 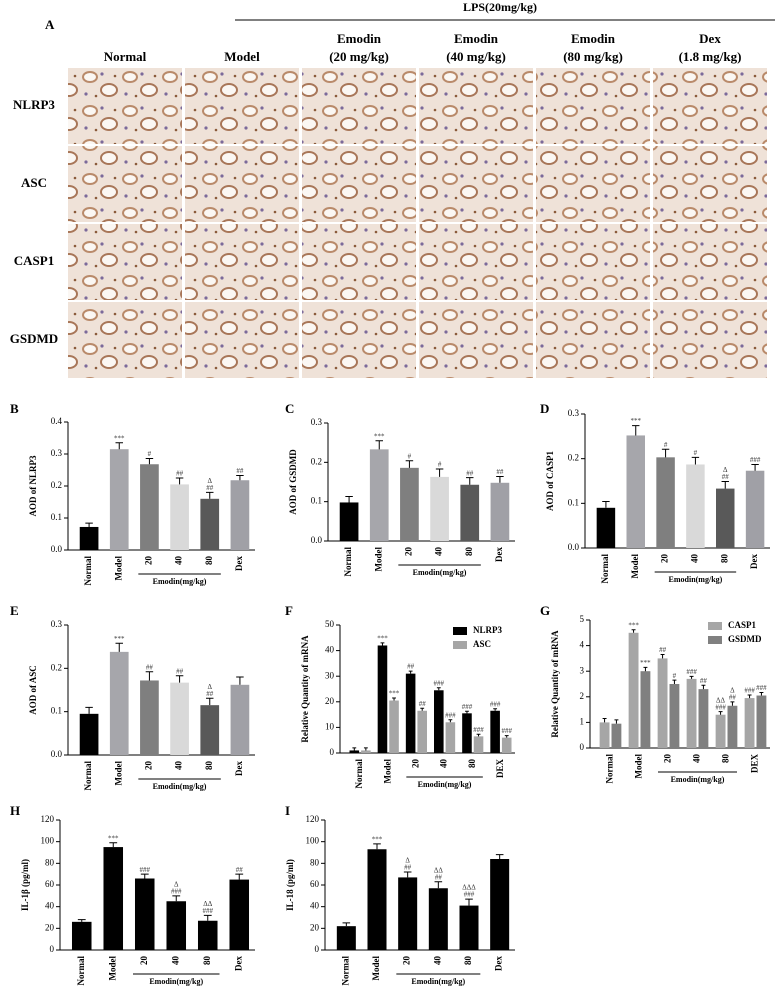 I want to click on y-tick-label: 3, so click(x=582, y=670).